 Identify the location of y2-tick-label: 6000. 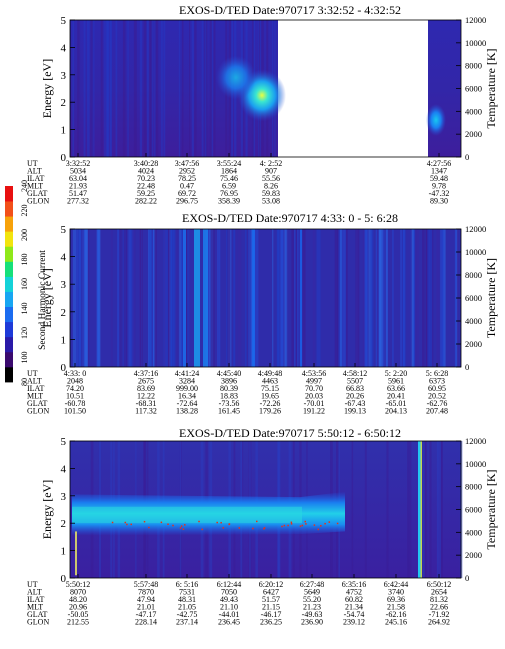
(473, 89).